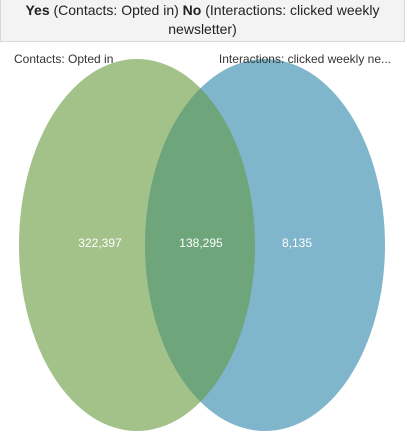 The height and width of the screenshot is (448, 407). I want to click on value-label: 322,397, so click(100, 243).